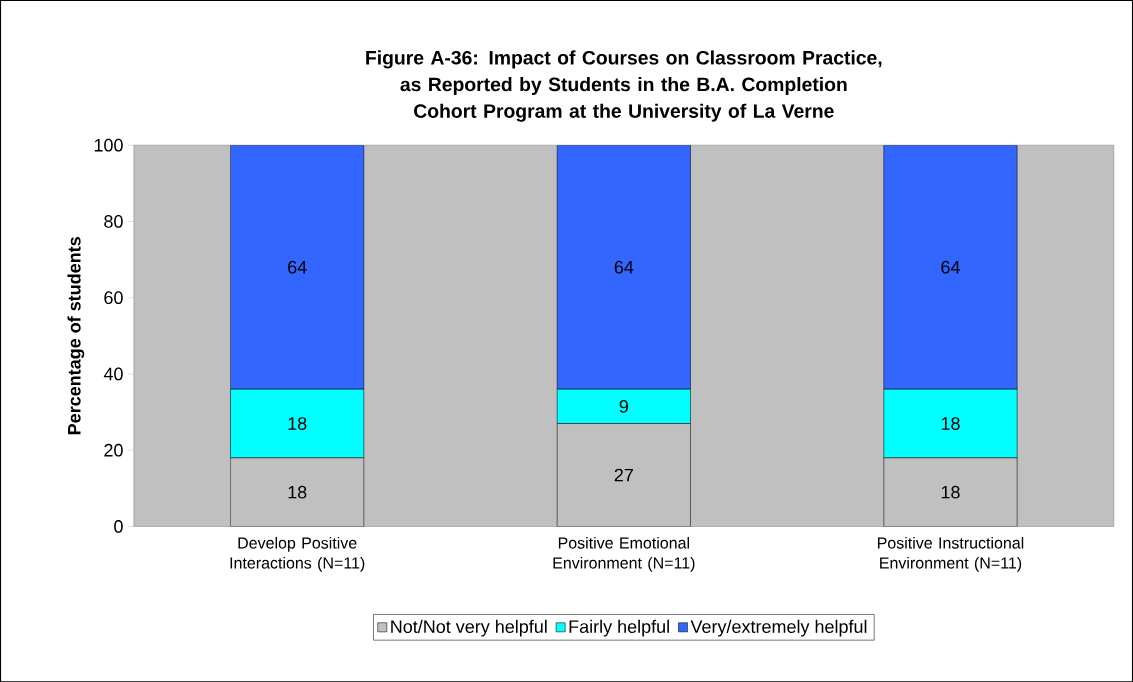 Image resolution: width=1133 pixels, height=682 pixels. Describe the element at coordinates (113, 297) in the screenshot. I see `y-tick-label: 60` at that location.